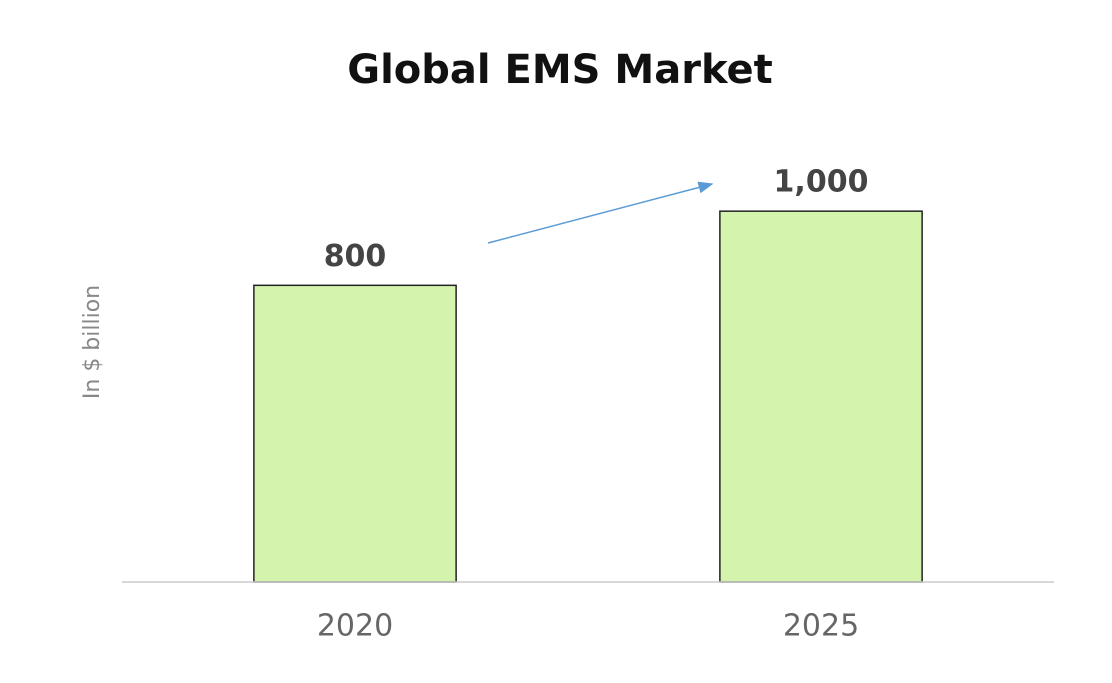 The height and width of the screenshot is (683, 1112). What do you see at coordinates (600, 212) in the screenshot?
I see `trend-arrow` at bounding box center [600, 212].